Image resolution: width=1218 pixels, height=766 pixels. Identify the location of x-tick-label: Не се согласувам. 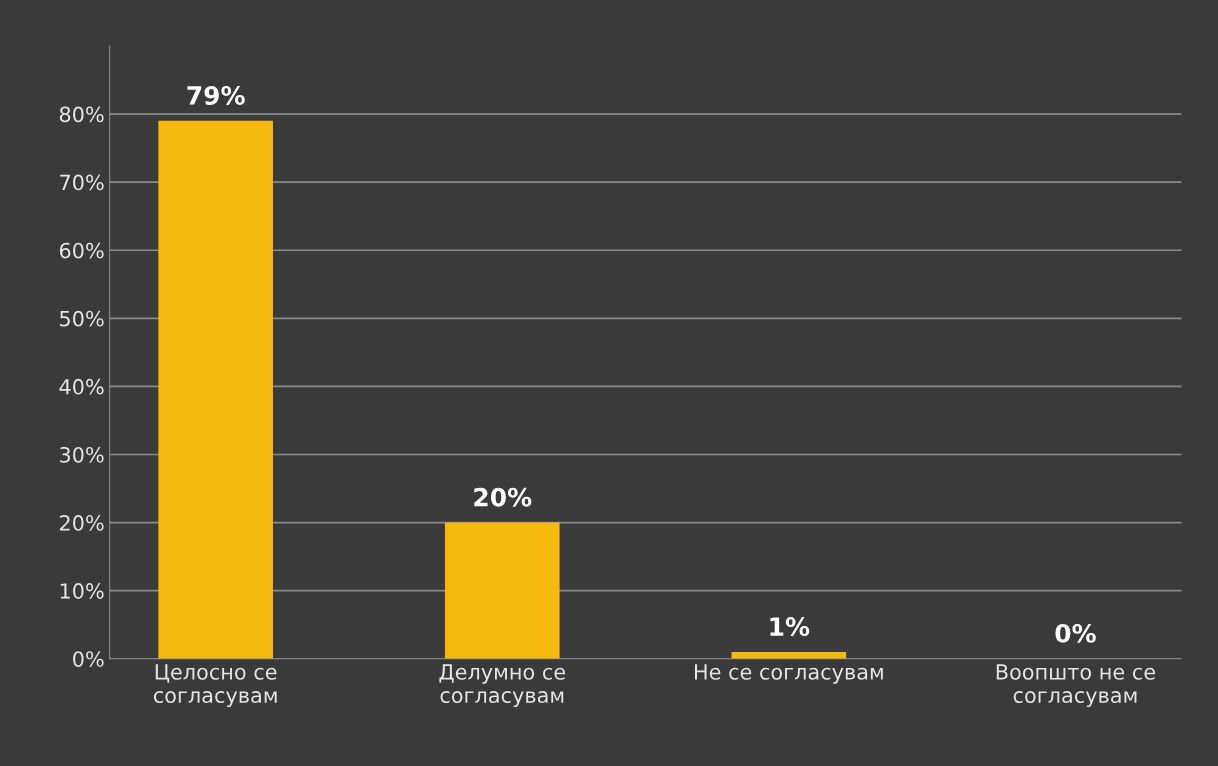
(788, 674).